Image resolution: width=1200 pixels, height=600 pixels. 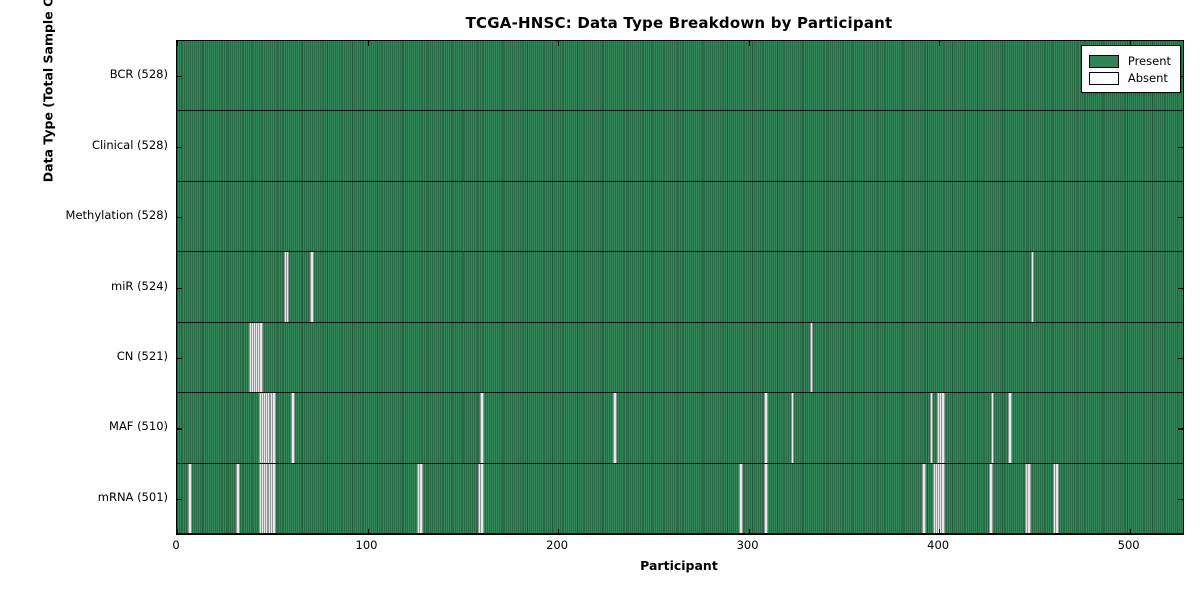 I want to click on heatmap-row-mir, so click(x=680, y=287).